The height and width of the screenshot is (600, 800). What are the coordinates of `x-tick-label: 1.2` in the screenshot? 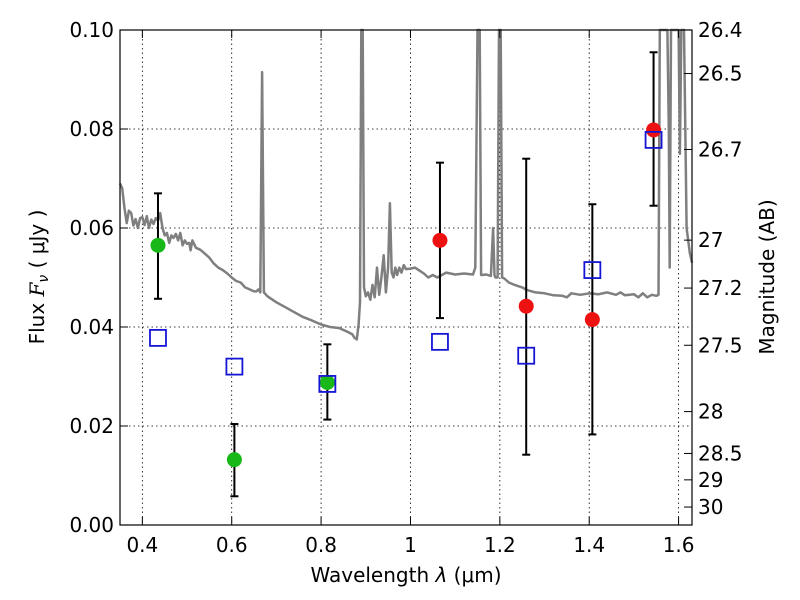 It's located at (500, 545).